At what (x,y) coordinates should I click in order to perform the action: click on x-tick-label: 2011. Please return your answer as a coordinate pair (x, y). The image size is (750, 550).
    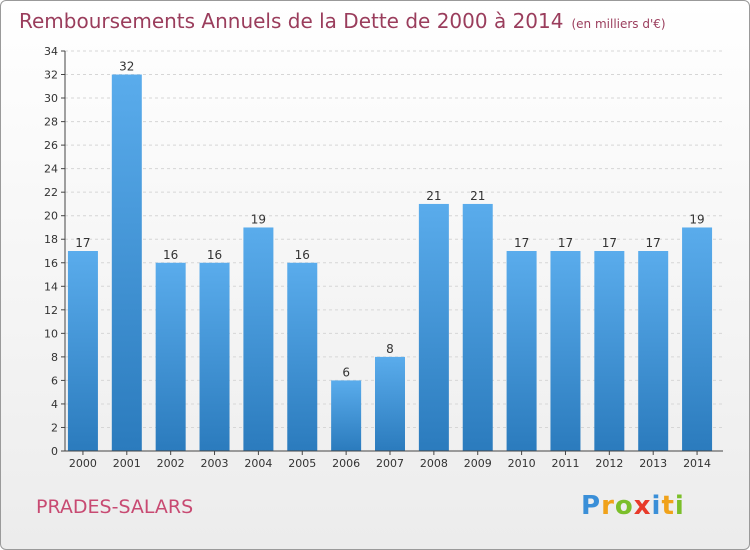
    Looking at the image, I should click on (565, 463).